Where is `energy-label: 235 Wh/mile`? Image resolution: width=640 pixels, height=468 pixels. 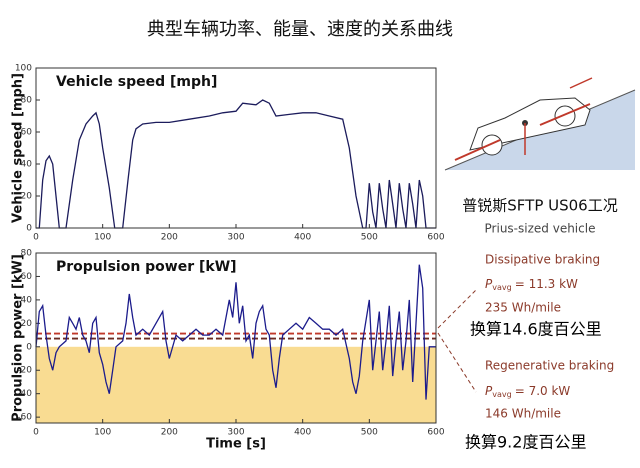
energy-label: 235 Wh/mile is located at coordinates (523, 308).